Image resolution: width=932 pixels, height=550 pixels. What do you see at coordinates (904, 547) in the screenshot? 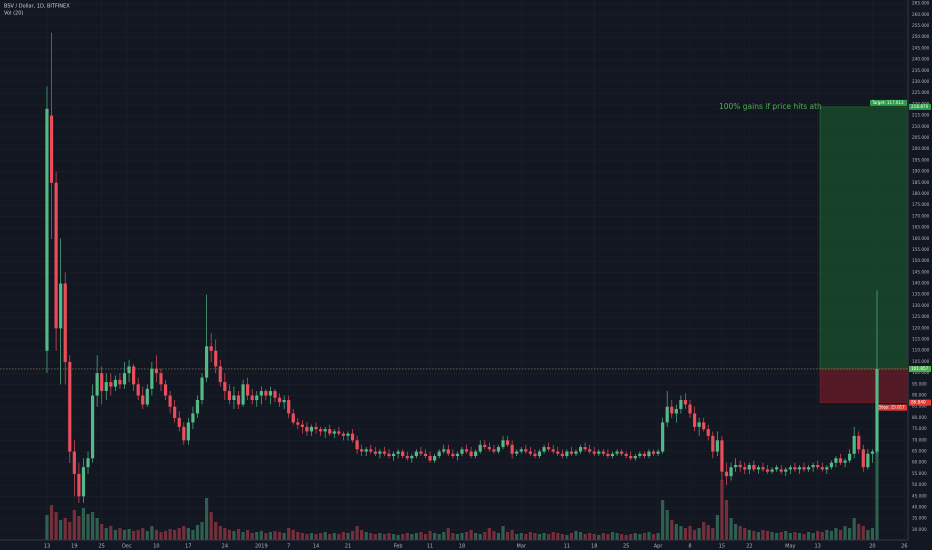
I see `x-tick-label: 26` at bounding box center [904, 547].